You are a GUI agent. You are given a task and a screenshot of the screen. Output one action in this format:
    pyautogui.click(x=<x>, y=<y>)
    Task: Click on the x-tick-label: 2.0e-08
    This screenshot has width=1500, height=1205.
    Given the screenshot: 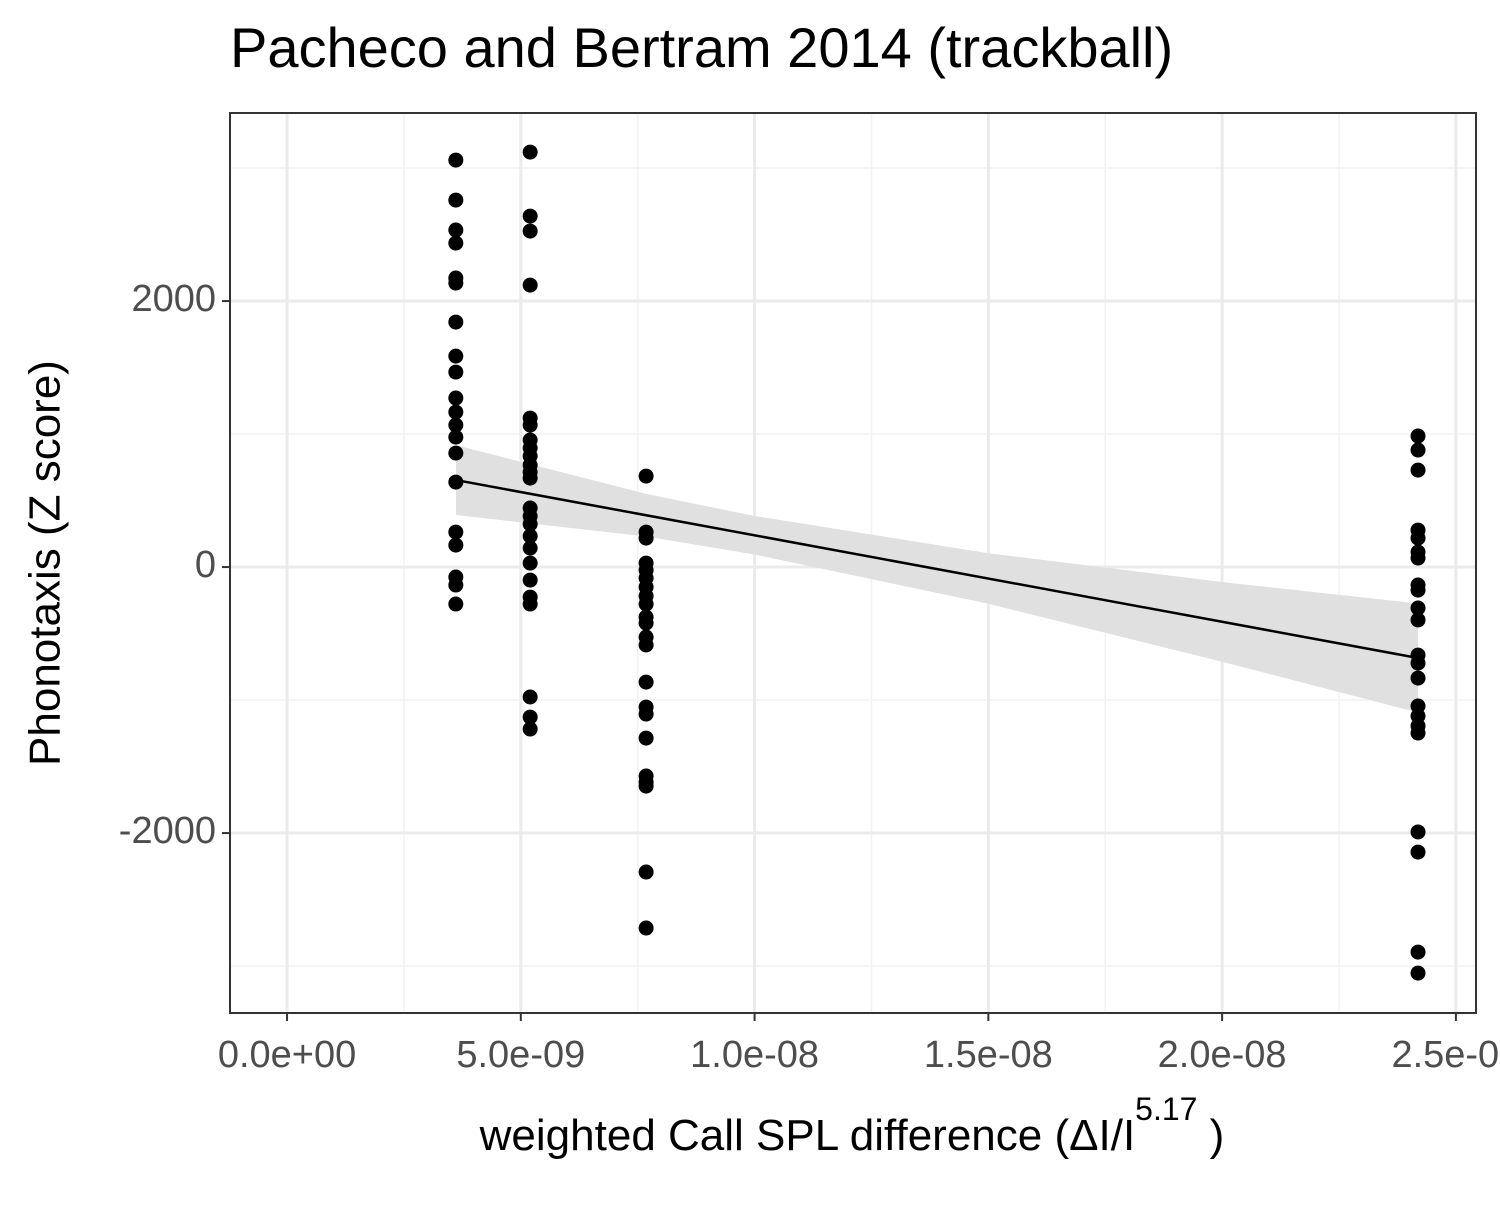 What is the action you would take?
    pyautogui.click(x=1222, y=1055)
    